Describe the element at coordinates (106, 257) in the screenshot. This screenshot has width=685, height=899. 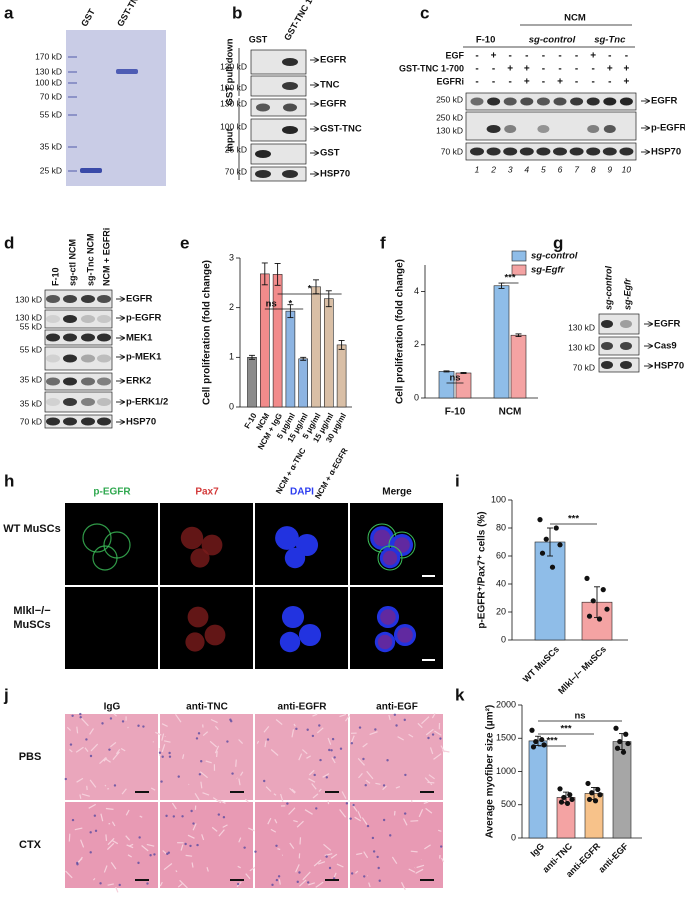
I see `label: NCM + EGFRi` at that location.